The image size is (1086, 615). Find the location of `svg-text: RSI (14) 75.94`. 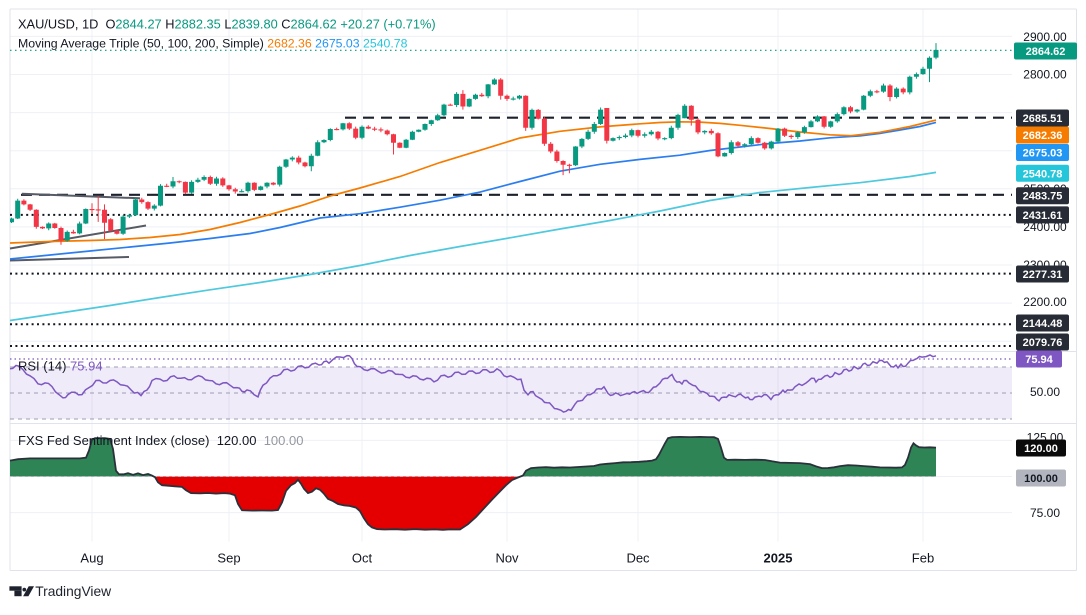

svg-text: RSI (14) 75.94 is located at coordinates (60, 366).